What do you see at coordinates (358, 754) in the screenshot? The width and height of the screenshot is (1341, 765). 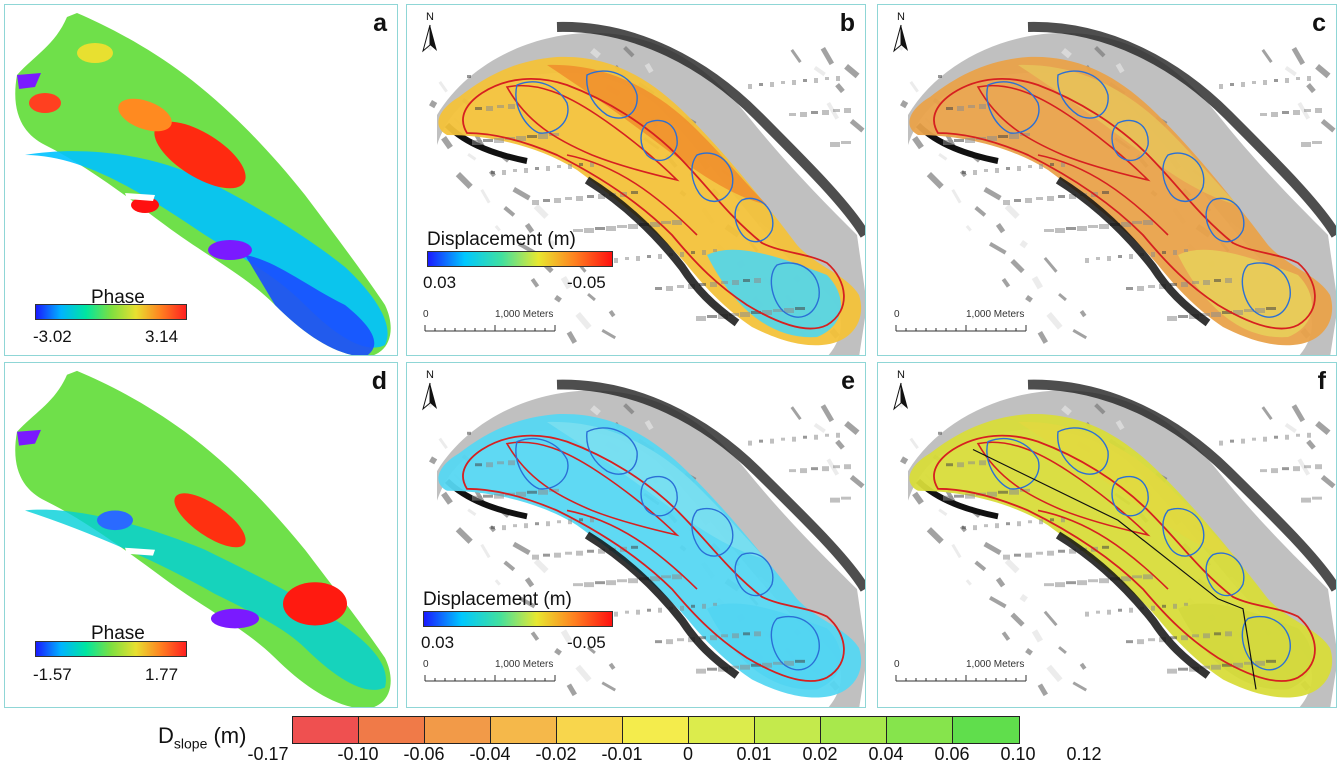 I see `dslope-tick-label: -0.10` at bounding box center [358, 754].